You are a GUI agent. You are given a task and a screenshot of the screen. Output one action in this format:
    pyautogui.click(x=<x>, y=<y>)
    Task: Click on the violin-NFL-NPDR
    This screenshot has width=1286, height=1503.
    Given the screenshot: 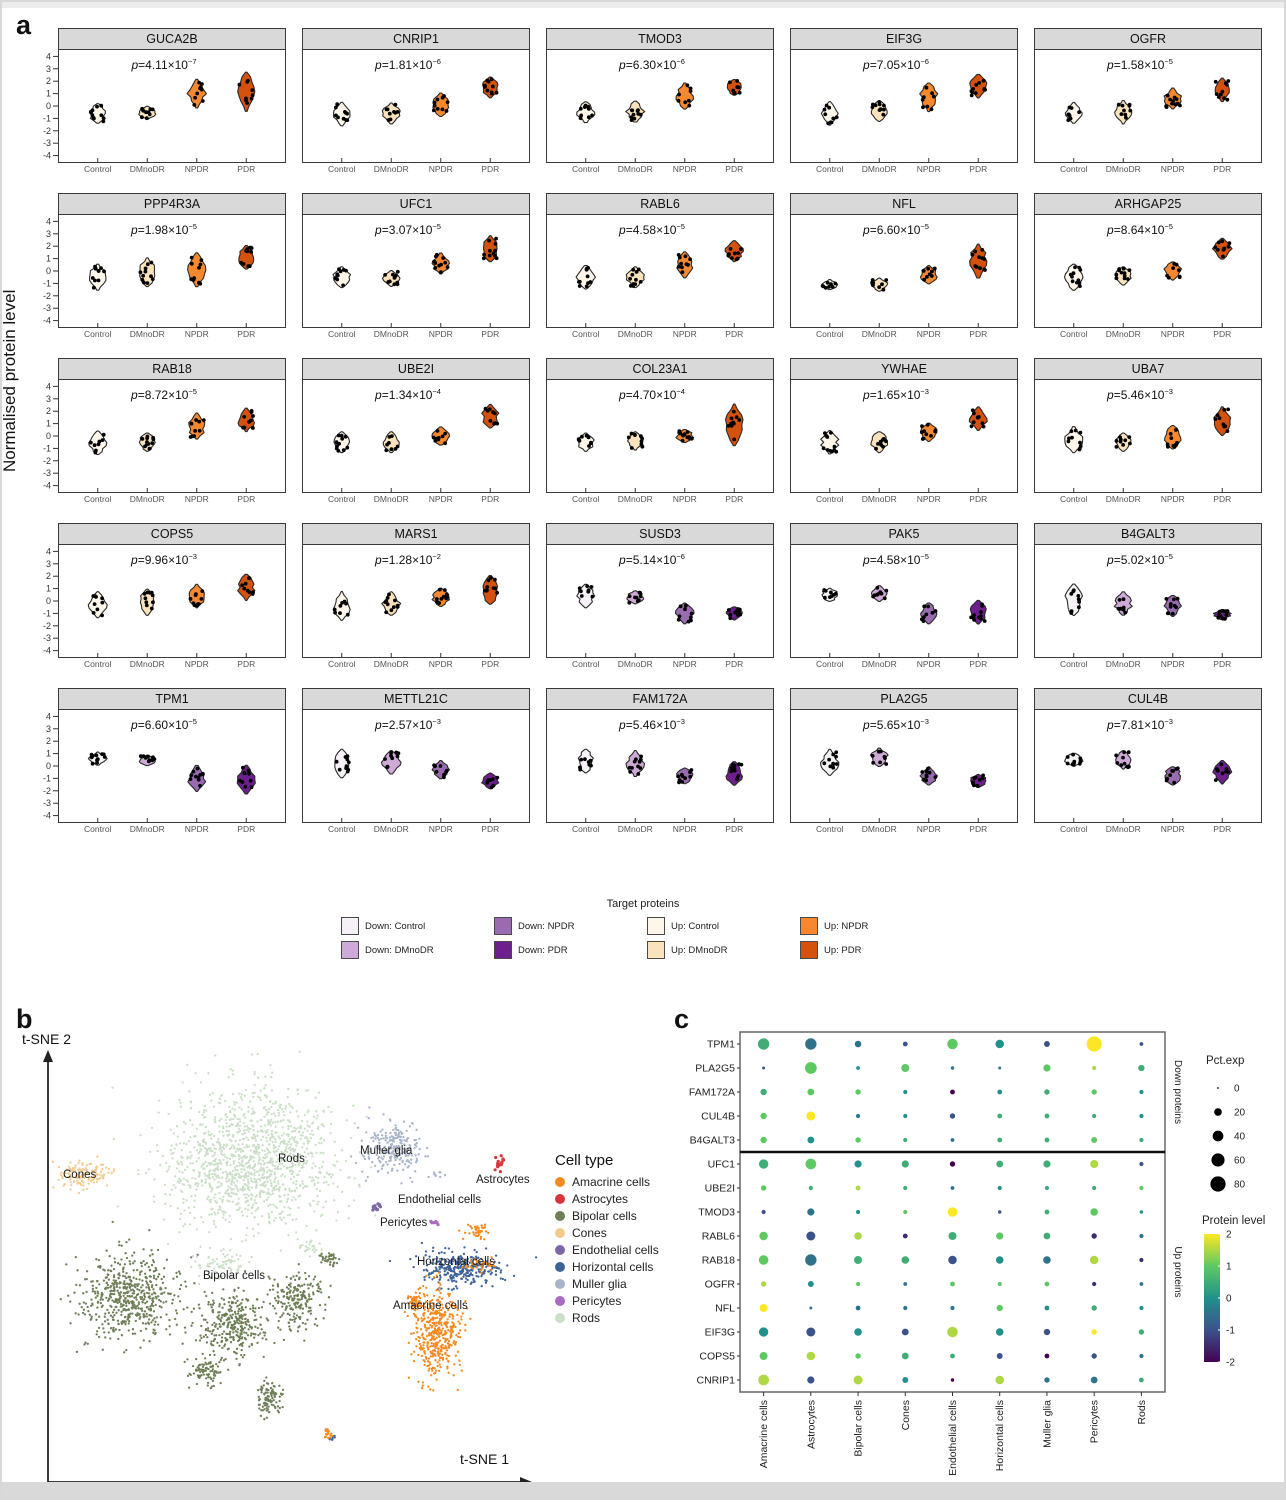 What is the action you would take?
    pyautogui.click(x=928, y=275)
    